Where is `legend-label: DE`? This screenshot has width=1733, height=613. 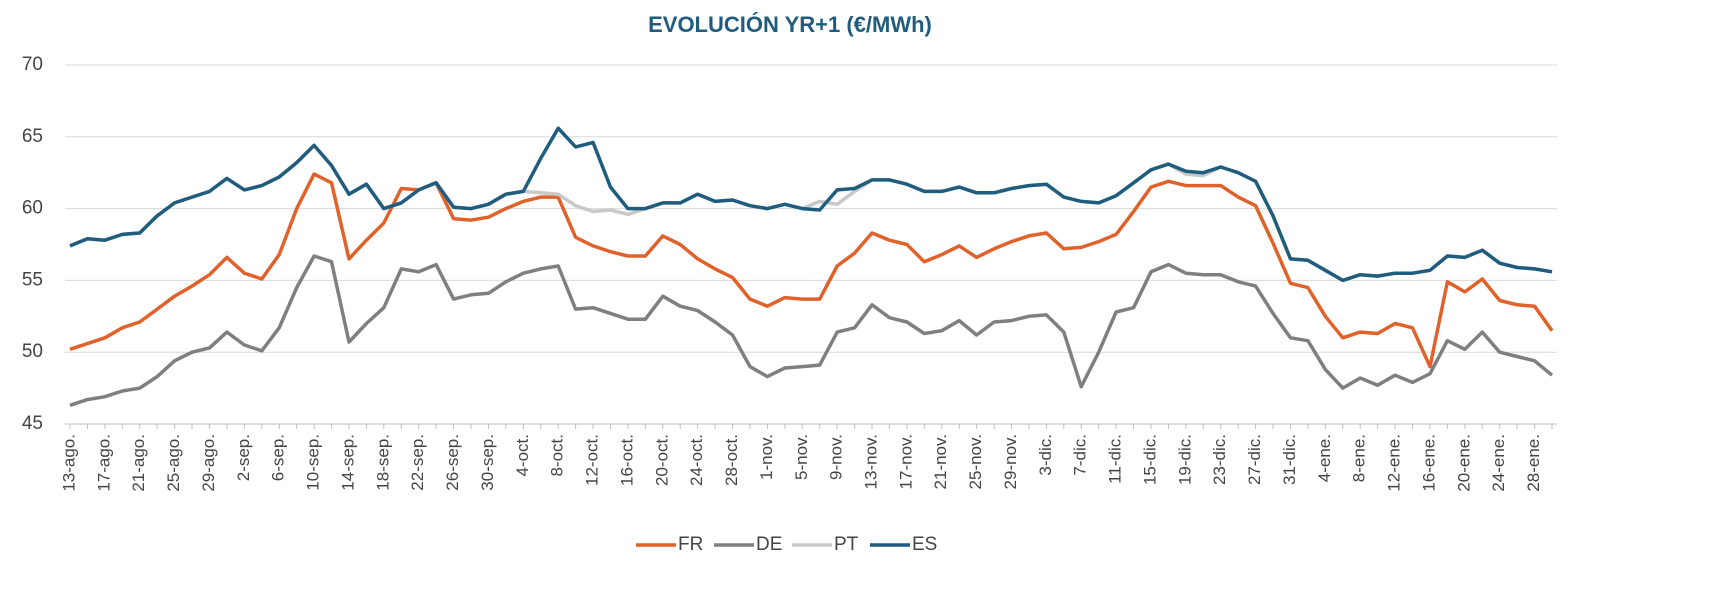
legend-label: DE is located at coordinates (769, 544).